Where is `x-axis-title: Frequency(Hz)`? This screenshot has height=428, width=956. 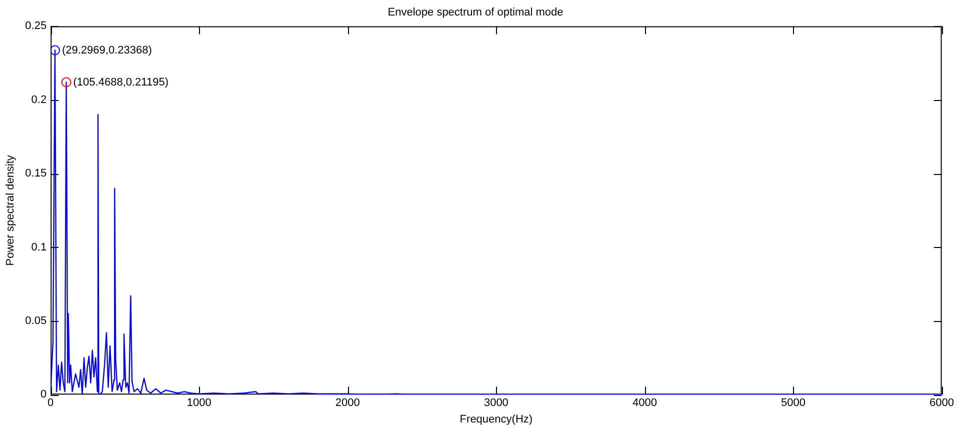
x-axis-title: Frequency(Hz) is located at coordinates (496, 419).